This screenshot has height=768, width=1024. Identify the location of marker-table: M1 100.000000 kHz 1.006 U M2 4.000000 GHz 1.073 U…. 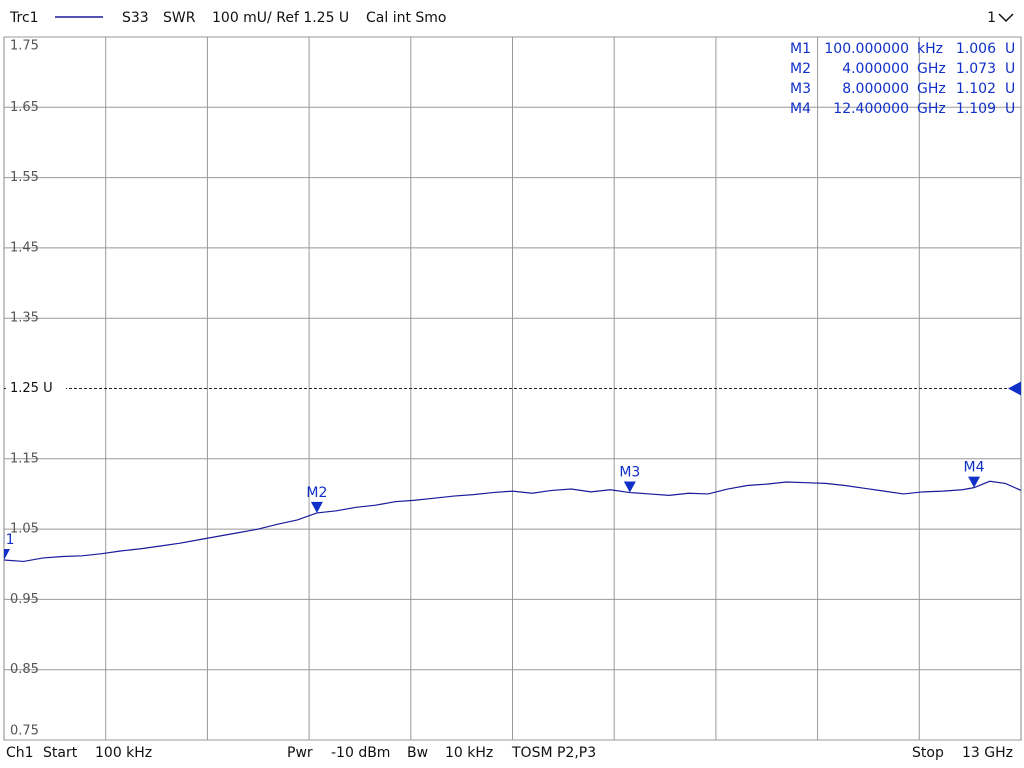
(902, 79).